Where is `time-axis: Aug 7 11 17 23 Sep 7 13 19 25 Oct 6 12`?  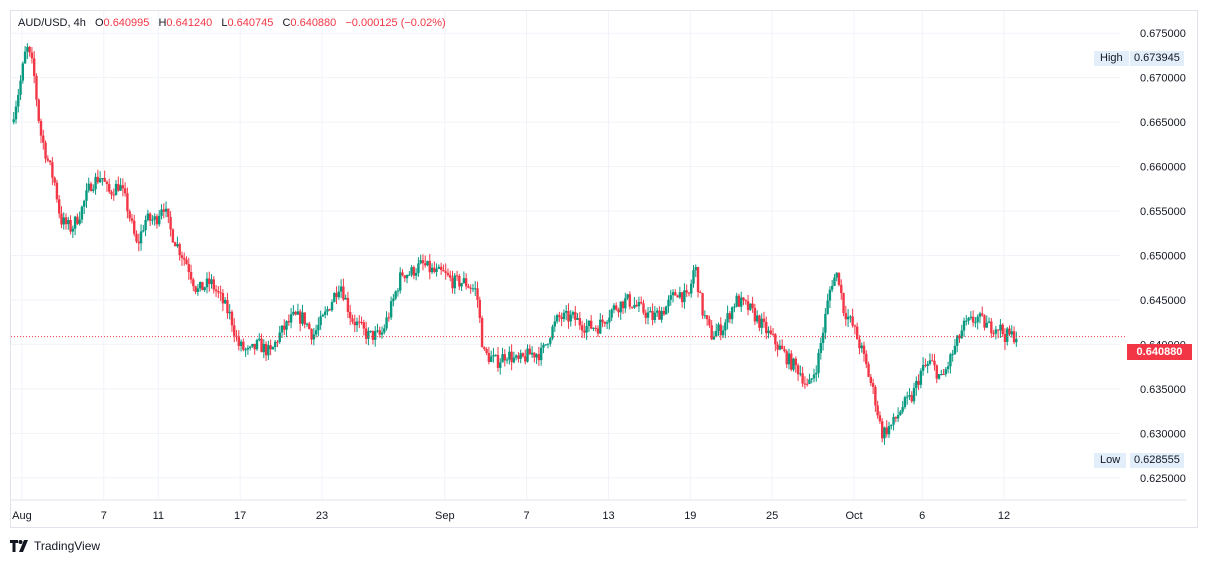 time-axis: Aug 7 11 17 23 Sep 7 13 19 25 Oct 6 12 is located at coordinates (511, 516).